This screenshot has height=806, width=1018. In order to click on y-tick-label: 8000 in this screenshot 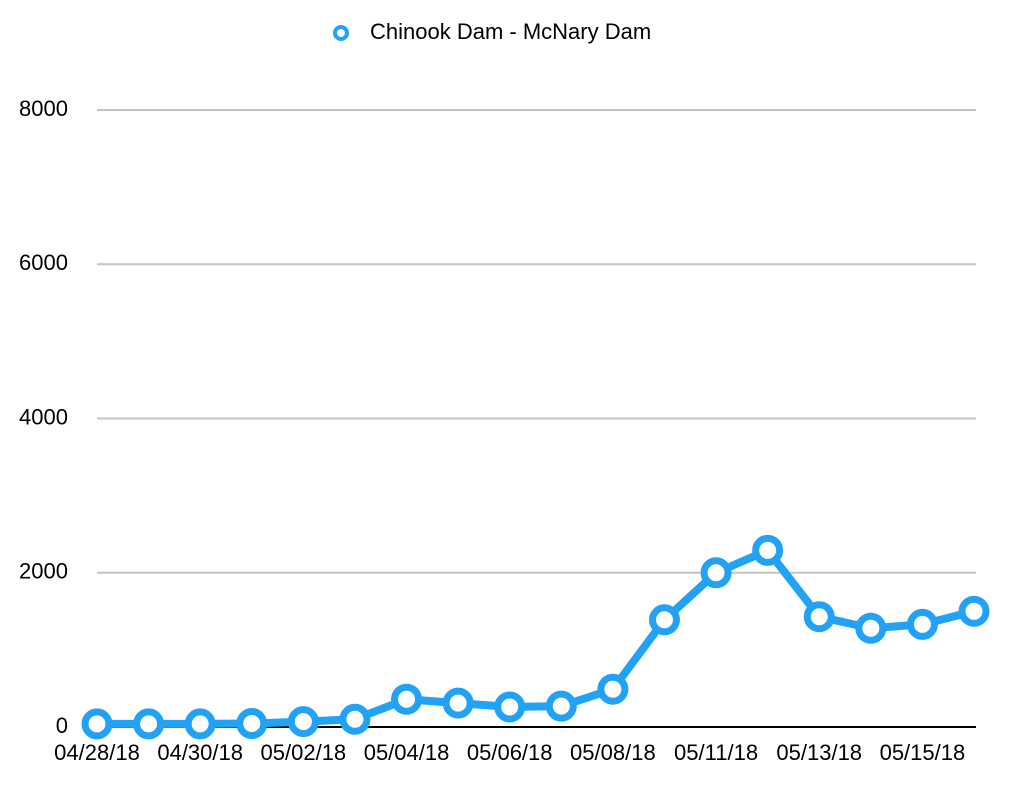, I will do `click(43, 108)`.